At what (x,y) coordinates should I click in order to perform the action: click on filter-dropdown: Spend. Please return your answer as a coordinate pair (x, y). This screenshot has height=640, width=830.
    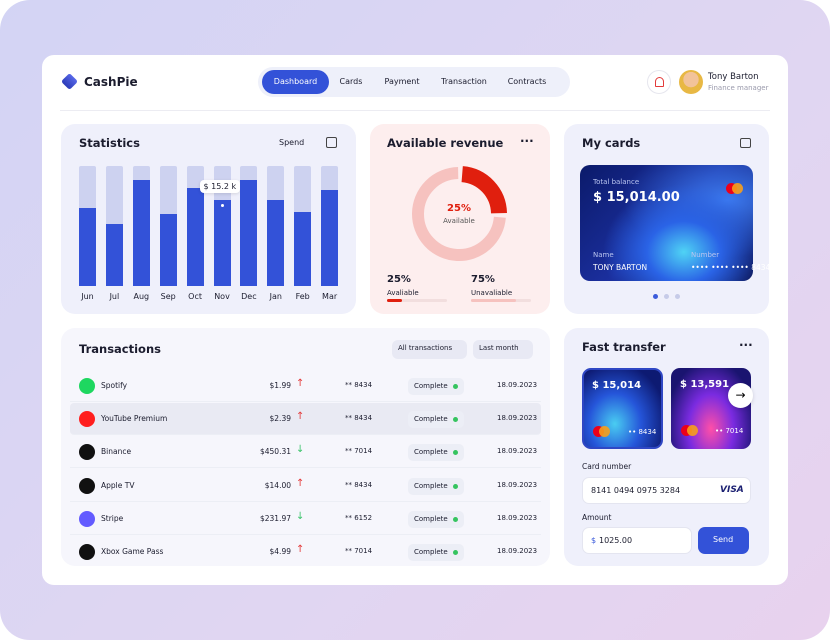
    Looking at the image, I should click on (292, 142).